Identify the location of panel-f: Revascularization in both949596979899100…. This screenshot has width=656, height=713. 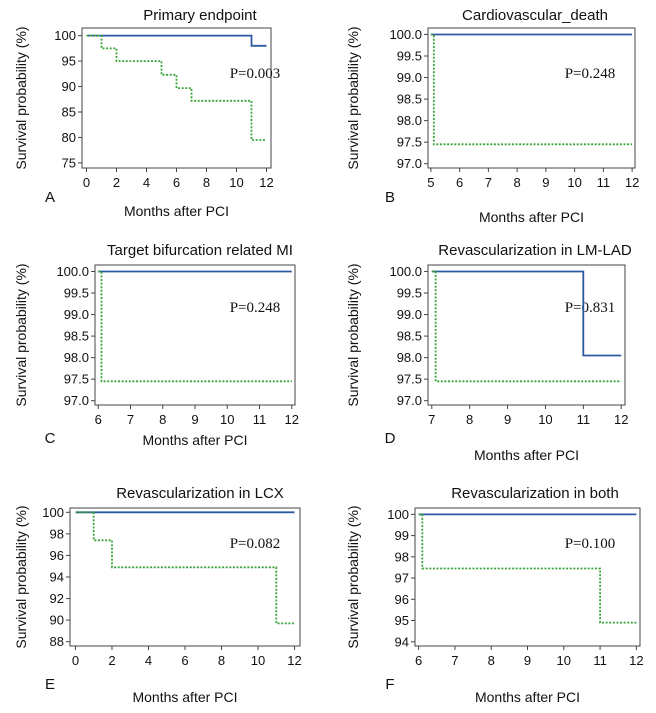
(494, 595).